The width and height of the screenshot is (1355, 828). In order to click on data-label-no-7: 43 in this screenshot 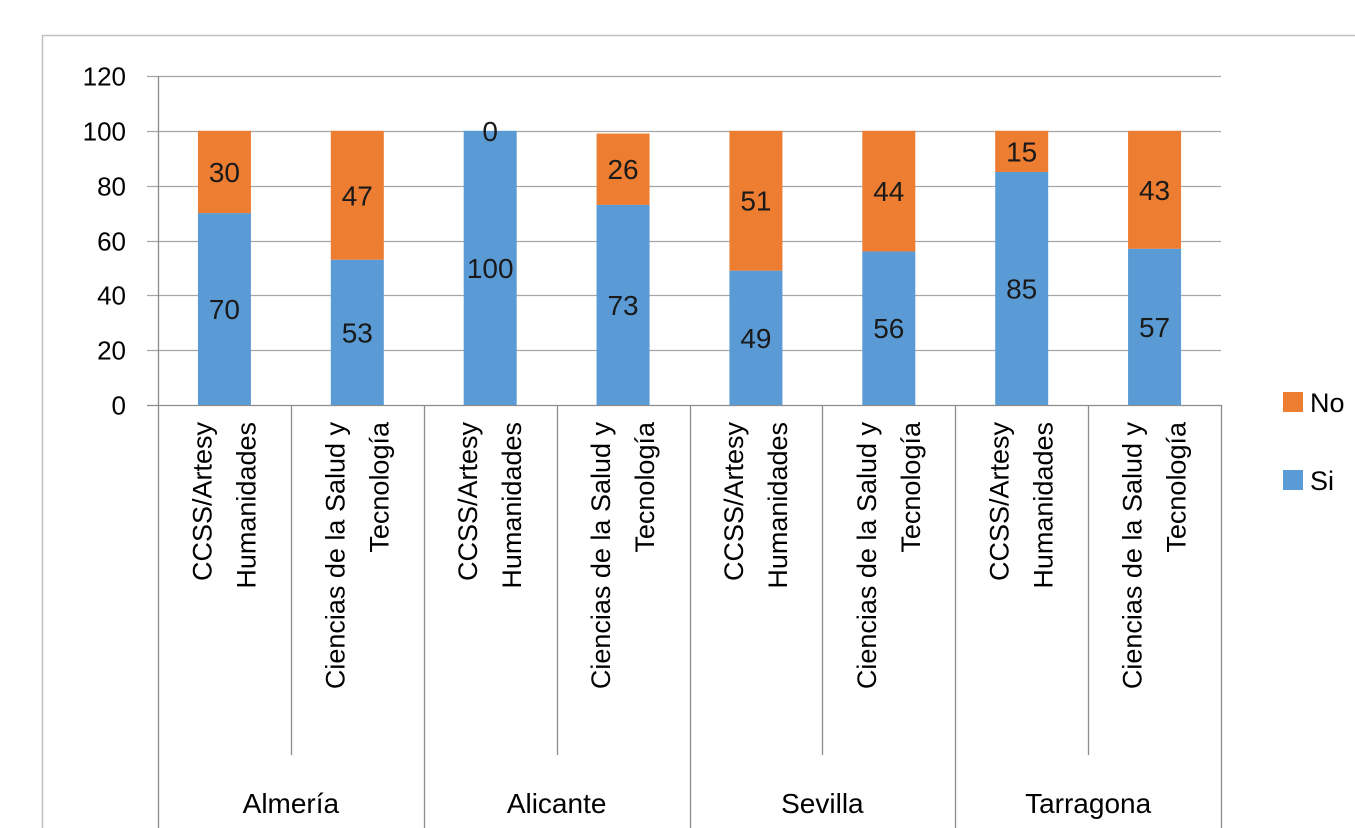, I will do `click(1154, 190)`.